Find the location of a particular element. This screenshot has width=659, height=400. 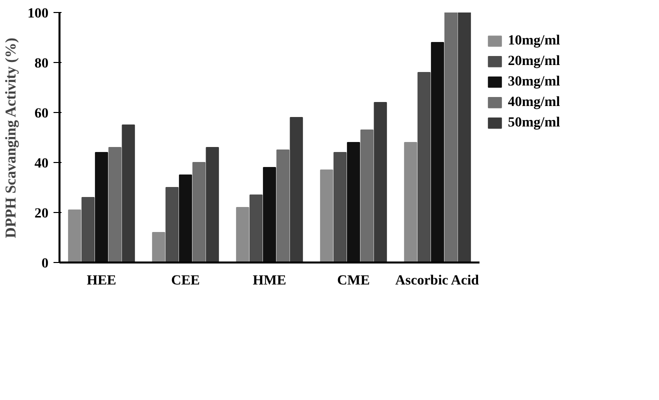

y-tick-label: 80 is located at coordinates (41, 64).